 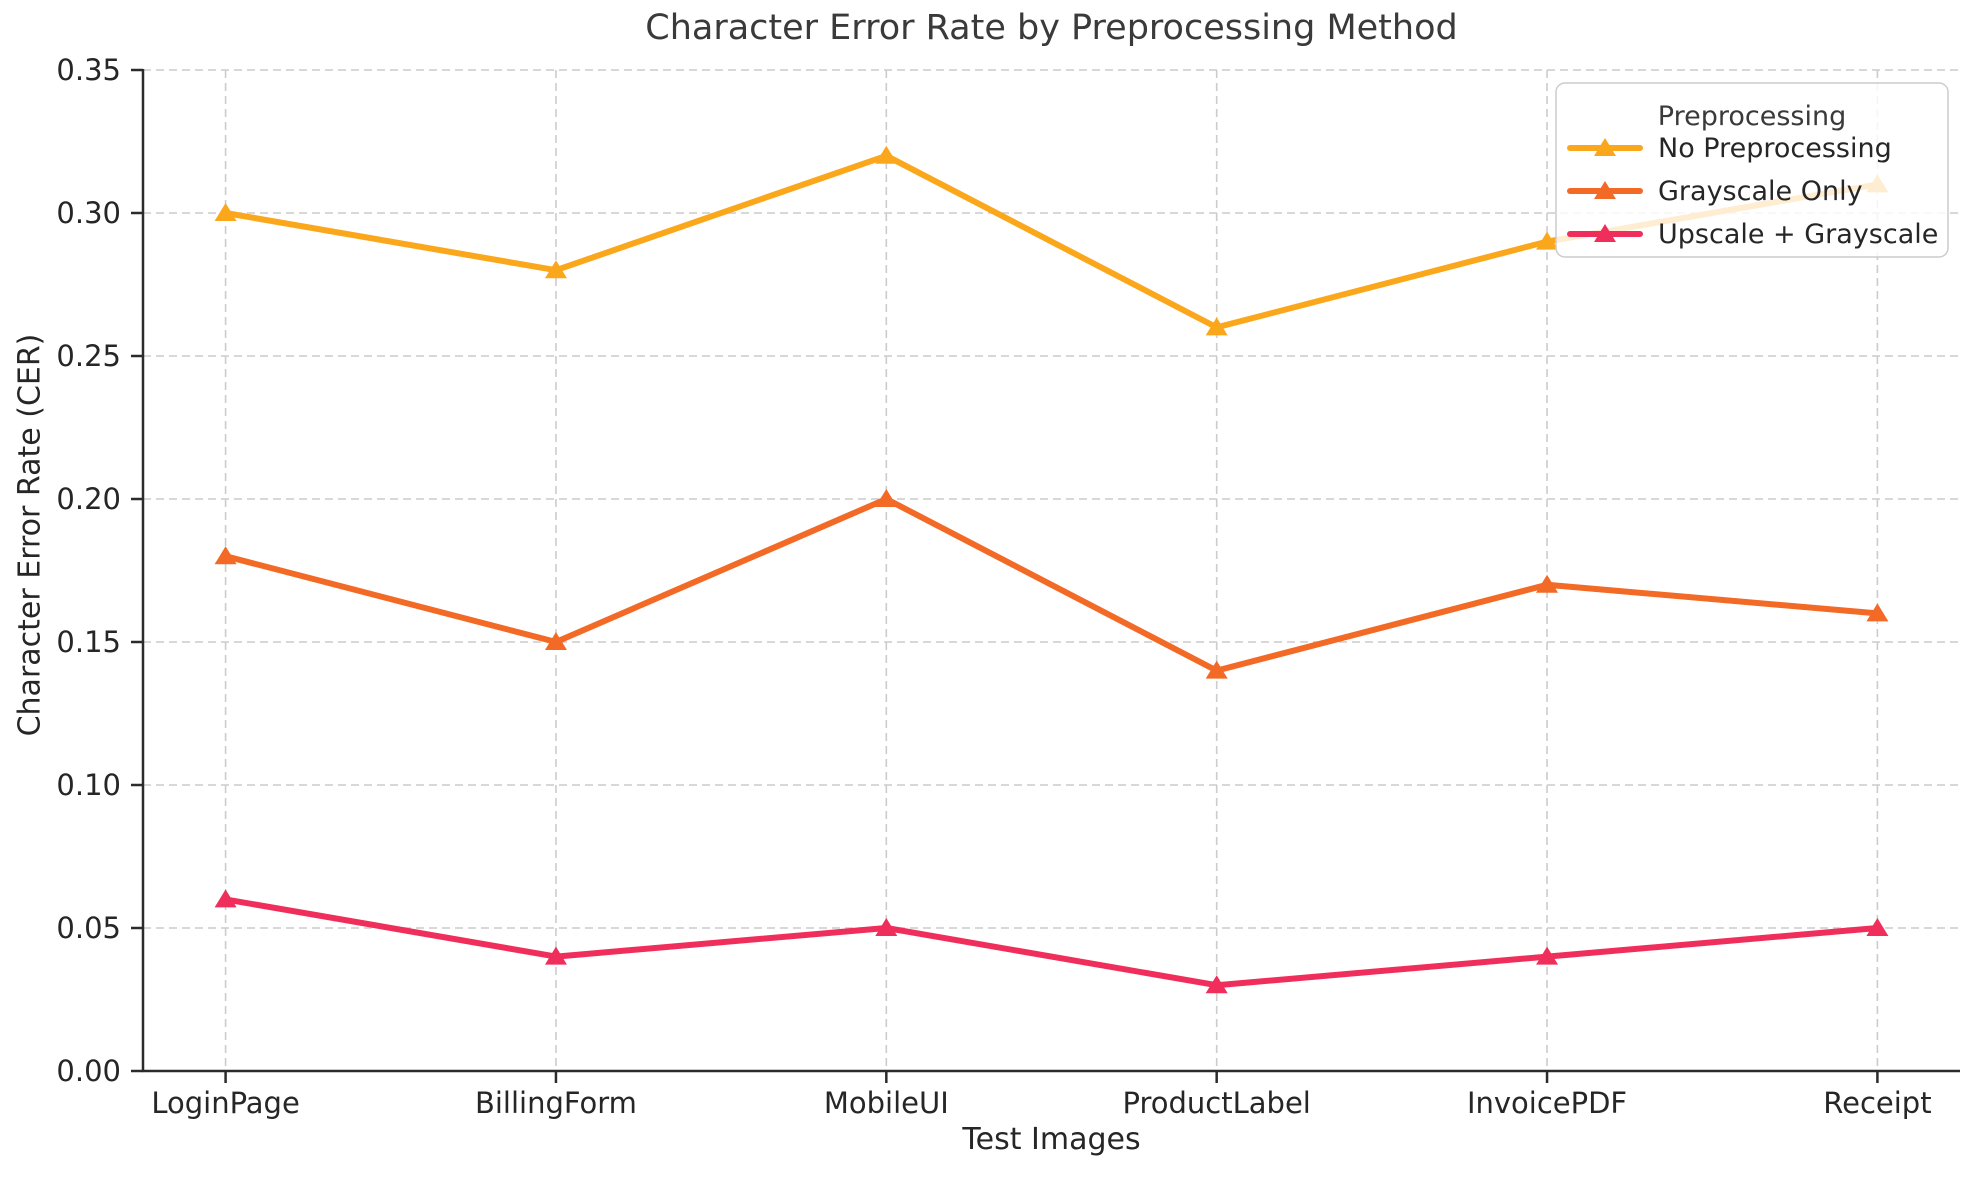 What do you see at coordinates (88, 785) in the screenshot?
I see `y-tick-label: 0.10` at bounding box center [88, 785].